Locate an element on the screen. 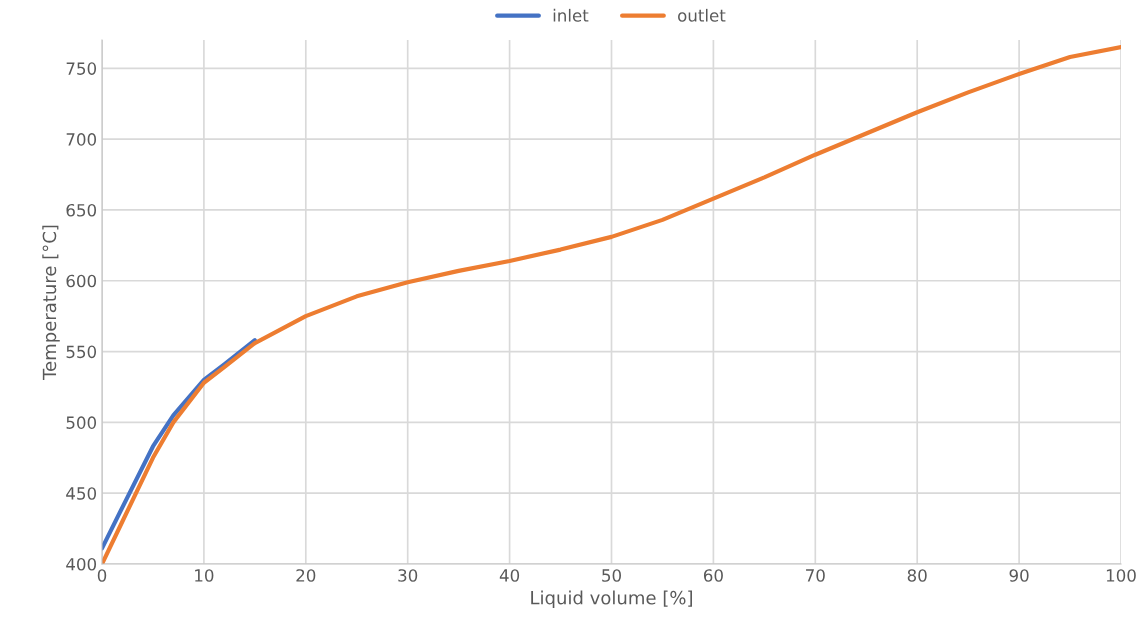 The height and width of the screenshot is (644, 1146). y-tick-label: 450 is located at coordinates (81, 493).